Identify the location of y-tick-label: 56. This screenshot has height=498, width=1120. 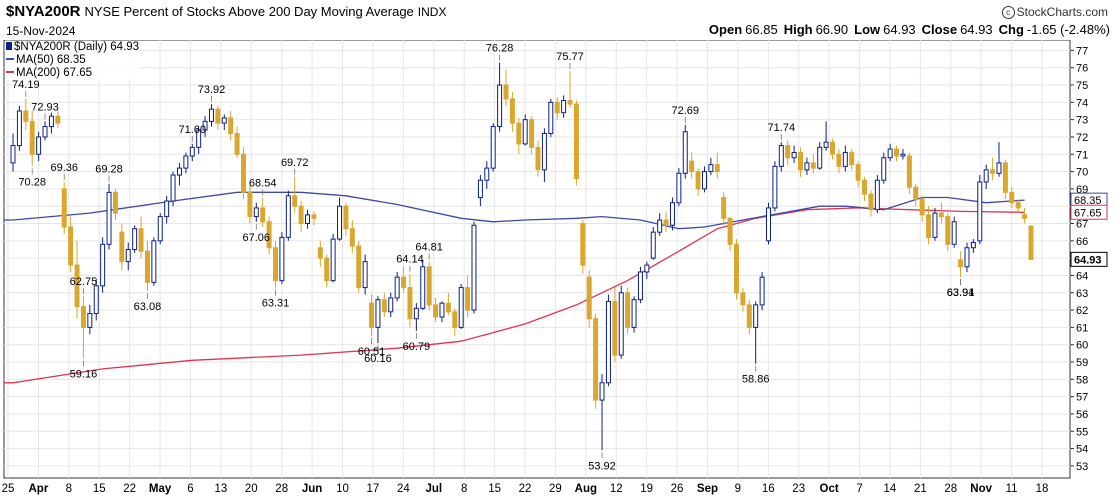
(1082, 415).